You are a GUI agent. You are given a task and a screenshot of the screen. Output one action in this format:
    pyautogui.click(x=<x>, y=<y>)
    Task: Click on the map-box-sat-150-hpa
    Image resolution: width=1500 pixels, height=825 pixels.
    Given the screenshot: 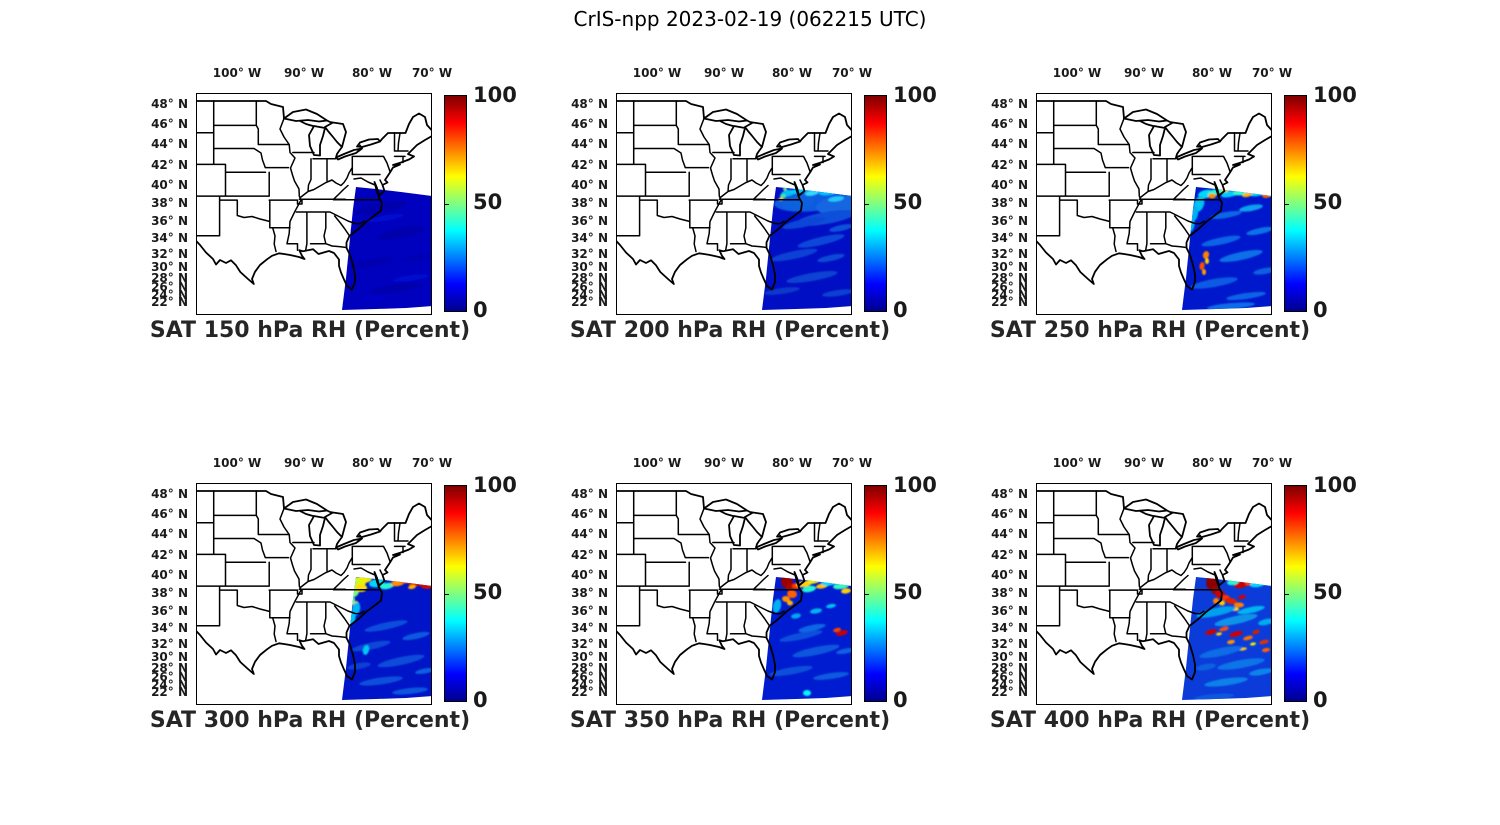 What is the action you would take?
    pyautogui.click(x=314, y=204)
    